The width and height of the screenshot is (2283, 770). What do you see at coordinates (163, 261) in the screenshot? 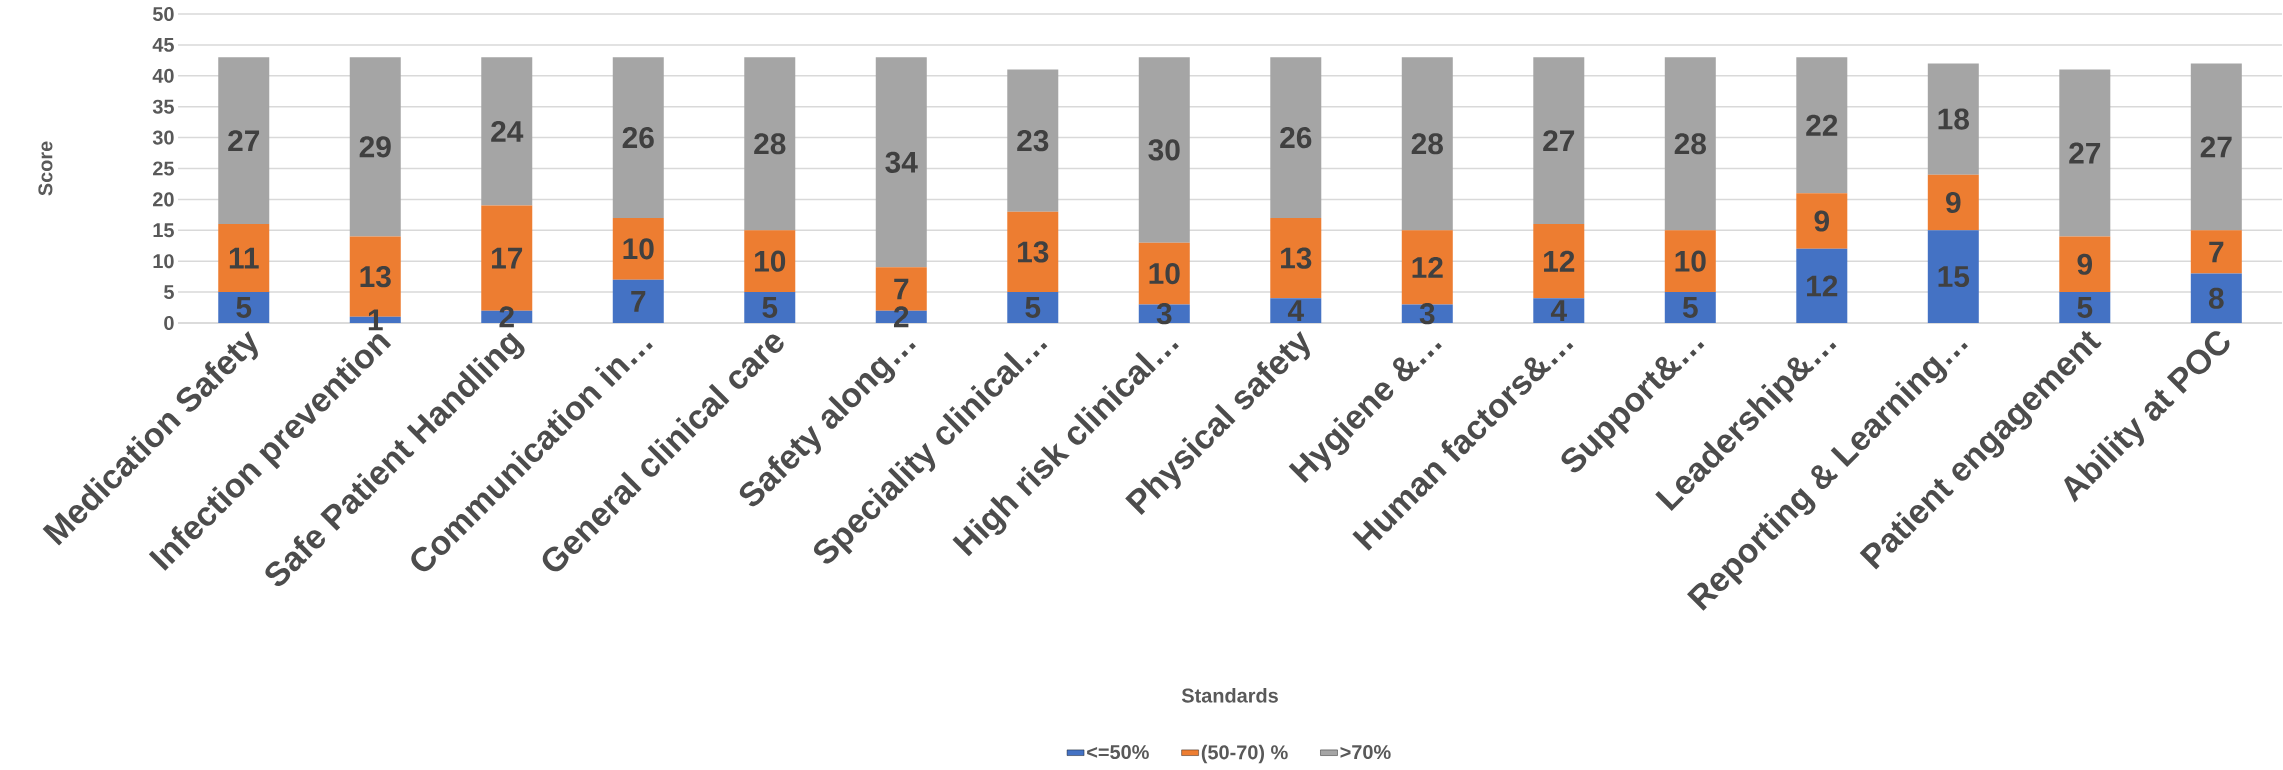
I see `y-tick-label: 10` at bounding box center [163, 261].